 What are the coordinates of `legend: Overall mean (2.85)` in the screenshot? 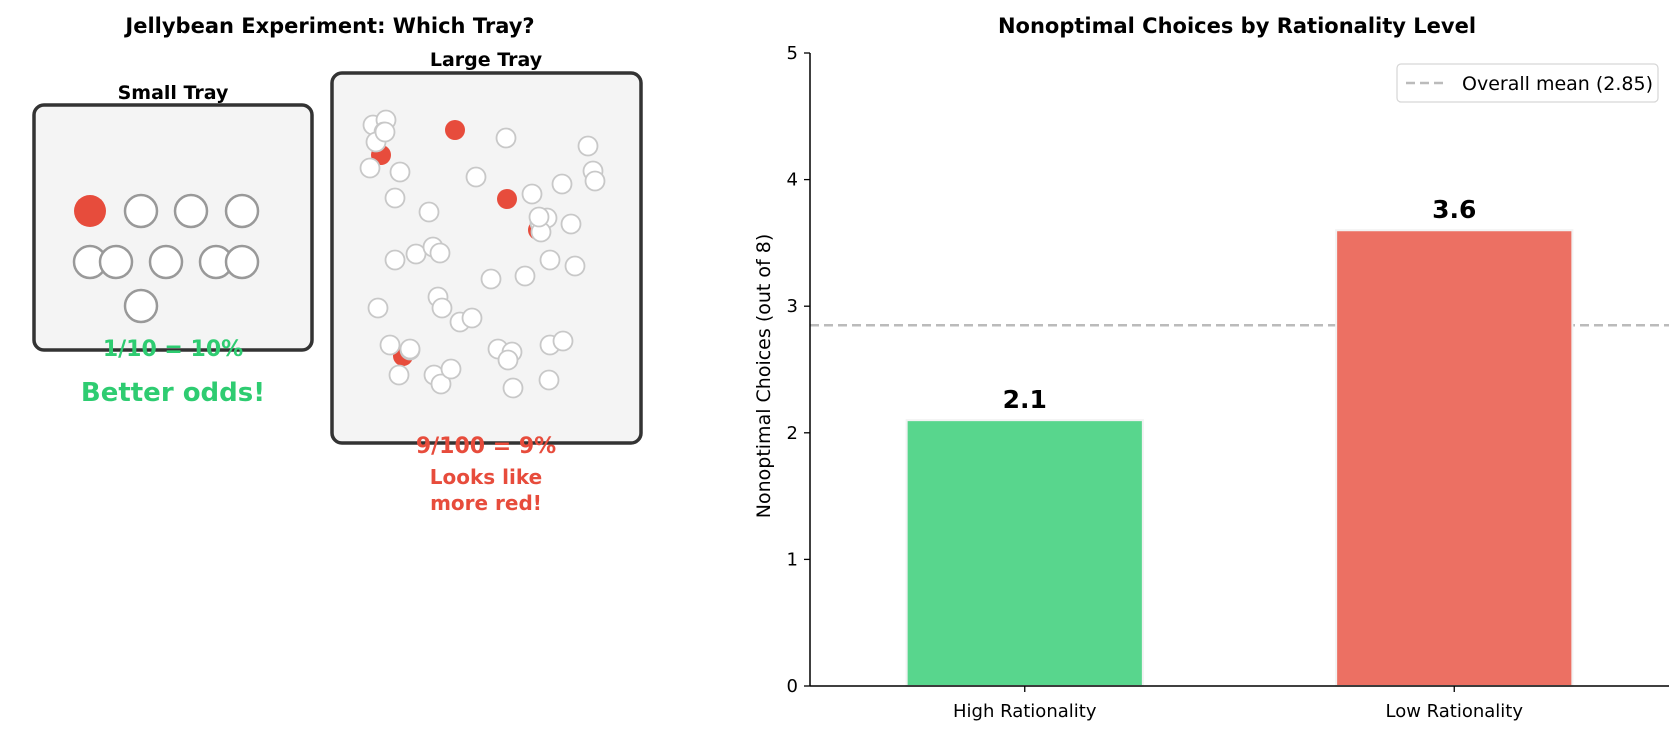 It's located at (1527, 83).